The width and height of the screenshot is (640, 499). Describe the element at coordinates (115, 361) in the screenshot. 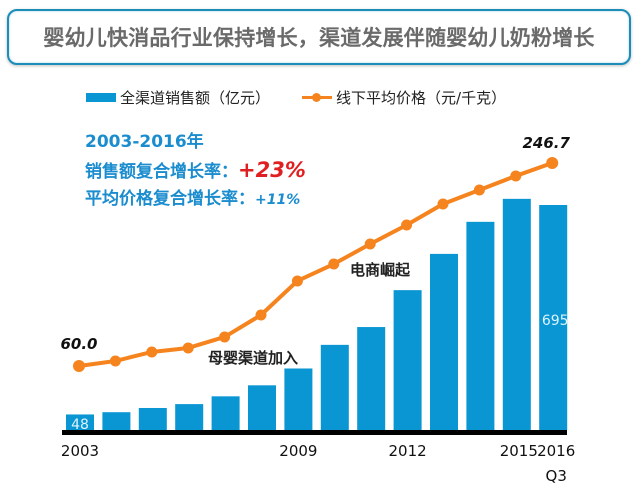

I see `price-point-2004` at that location.